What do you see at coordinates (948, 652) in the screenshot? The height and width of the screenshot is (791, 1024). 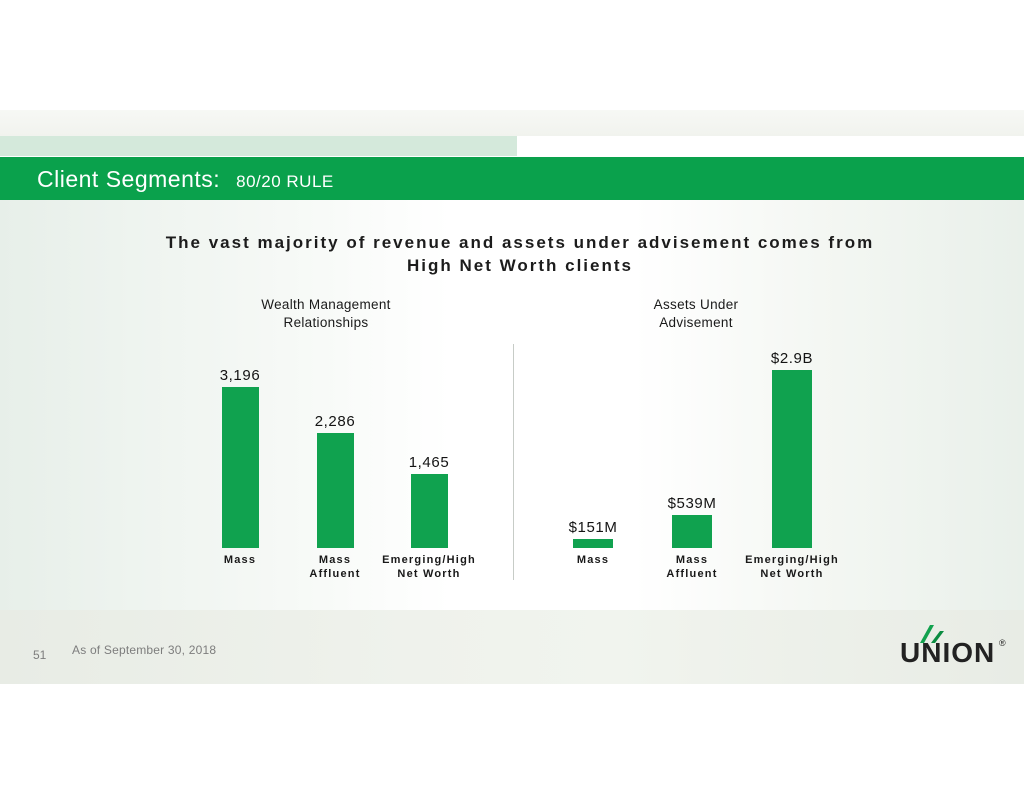 I see `union-logo-text: UNION` at bounding box center [948, 652].